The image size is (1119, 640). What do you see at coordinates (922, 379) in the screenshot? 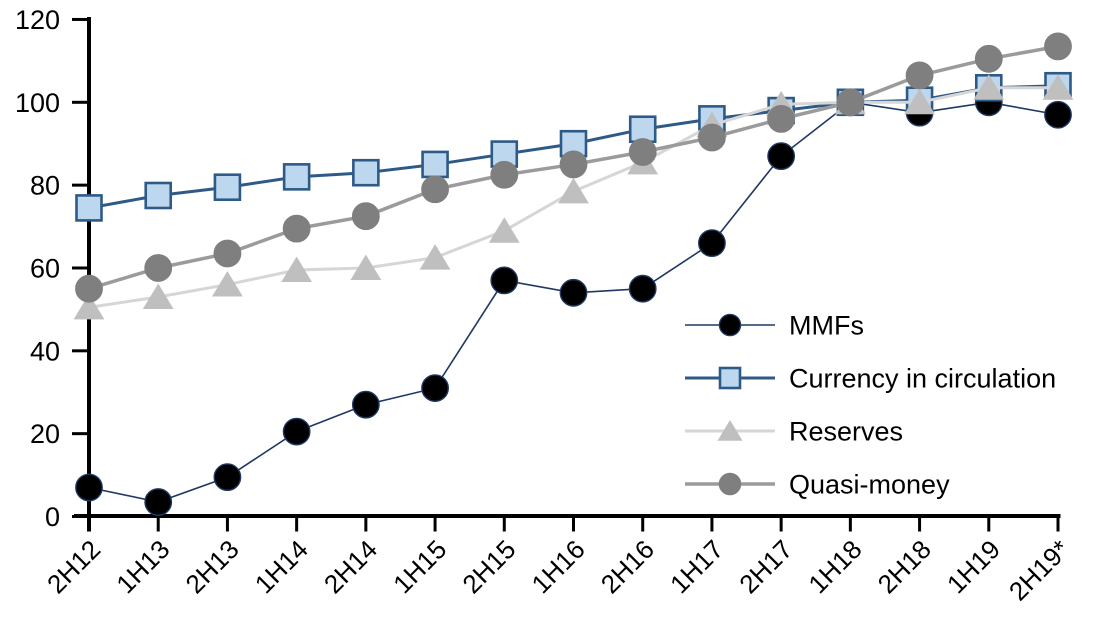
I see `legend-label: Currency in circulation` at bounding box center [922, 379].